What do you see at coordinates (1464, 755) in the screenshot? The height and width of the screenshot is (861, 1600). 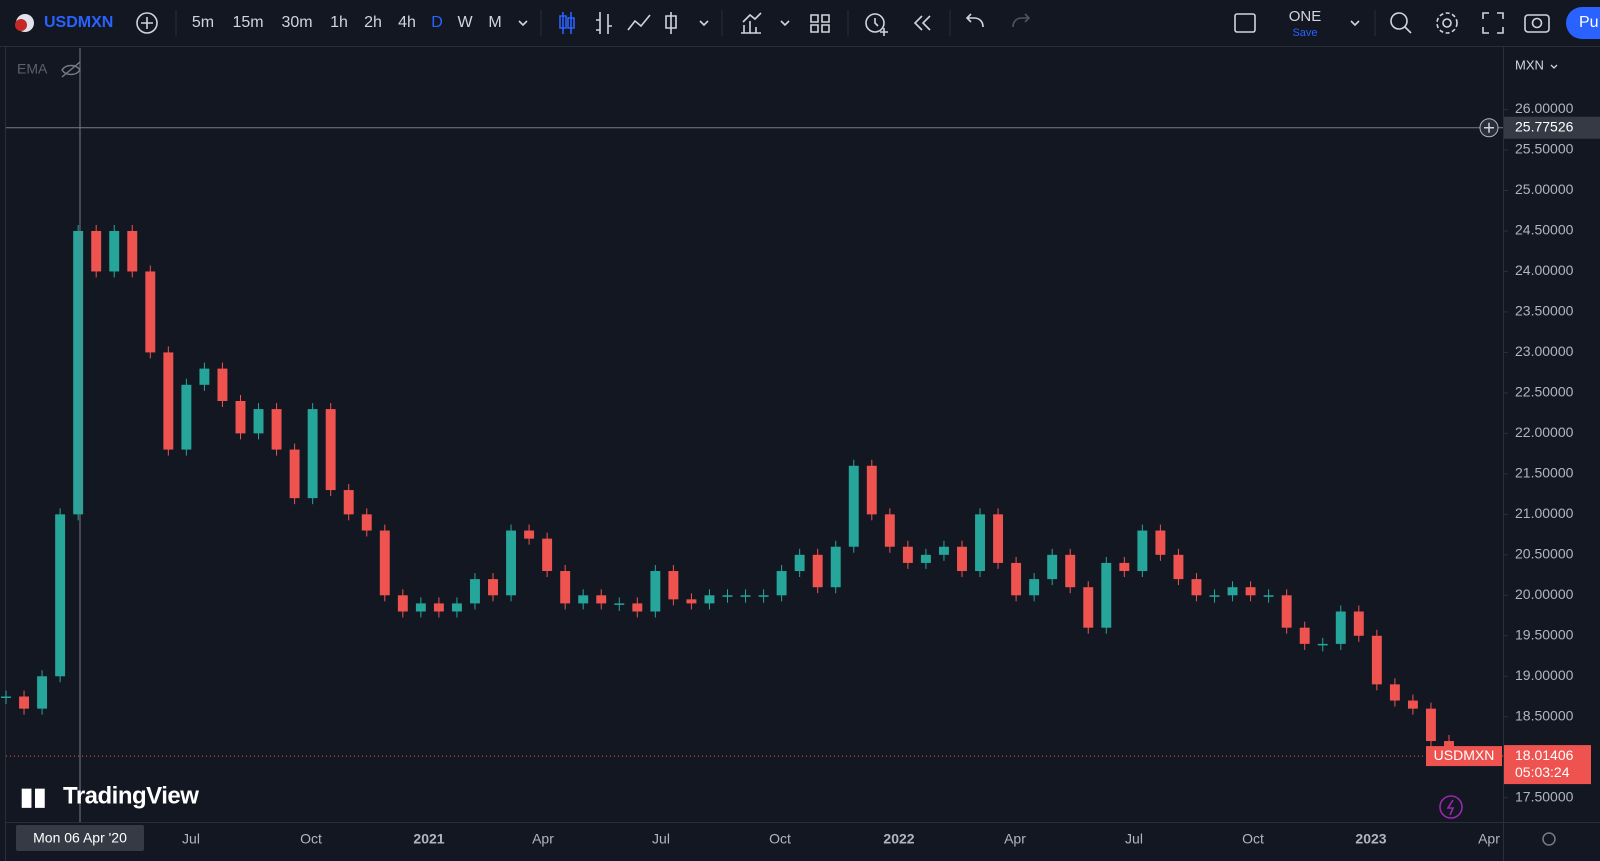 I see `symbol-price-label: USDMXN` at bounding box center [1464, 755].